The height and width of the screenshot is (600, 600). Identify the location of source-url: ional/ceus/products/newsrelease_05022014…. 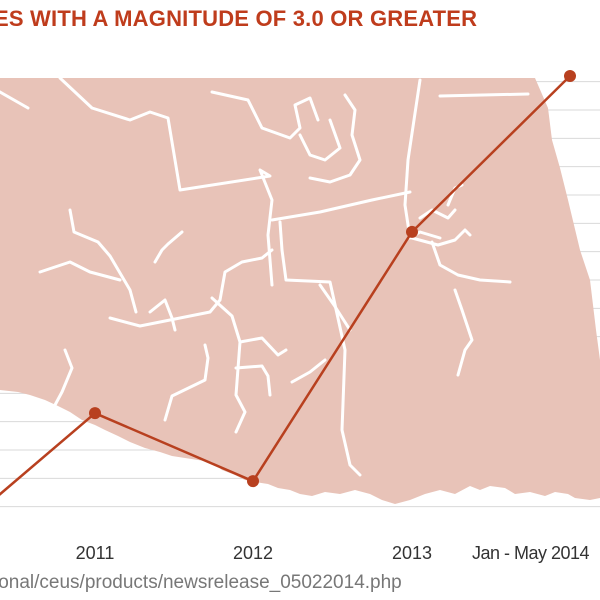
(201, 582).